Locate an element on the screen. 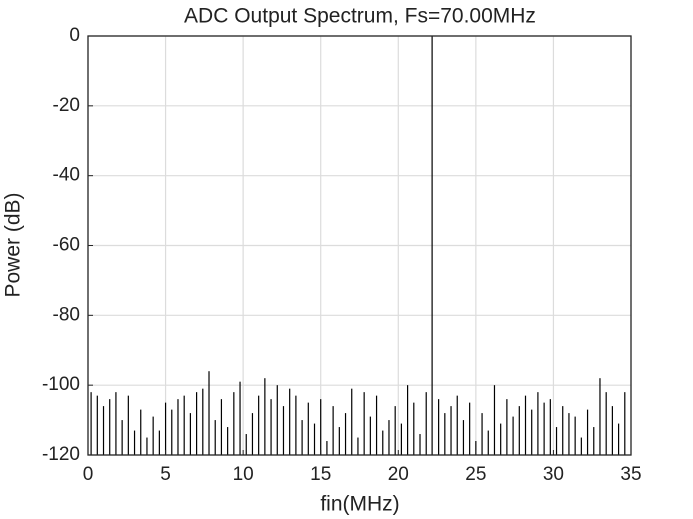 The image size is (693, 519). x-tick-label: 35 is located at coordinates (630, 474).